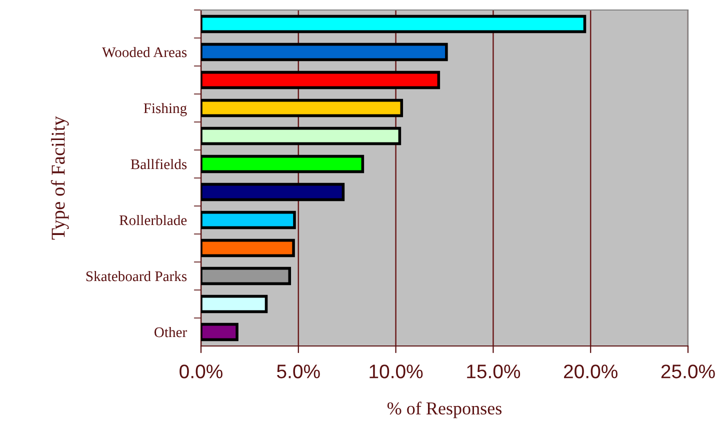  I want to click on y-tick-label: Rollerblade, so click(153, 220).